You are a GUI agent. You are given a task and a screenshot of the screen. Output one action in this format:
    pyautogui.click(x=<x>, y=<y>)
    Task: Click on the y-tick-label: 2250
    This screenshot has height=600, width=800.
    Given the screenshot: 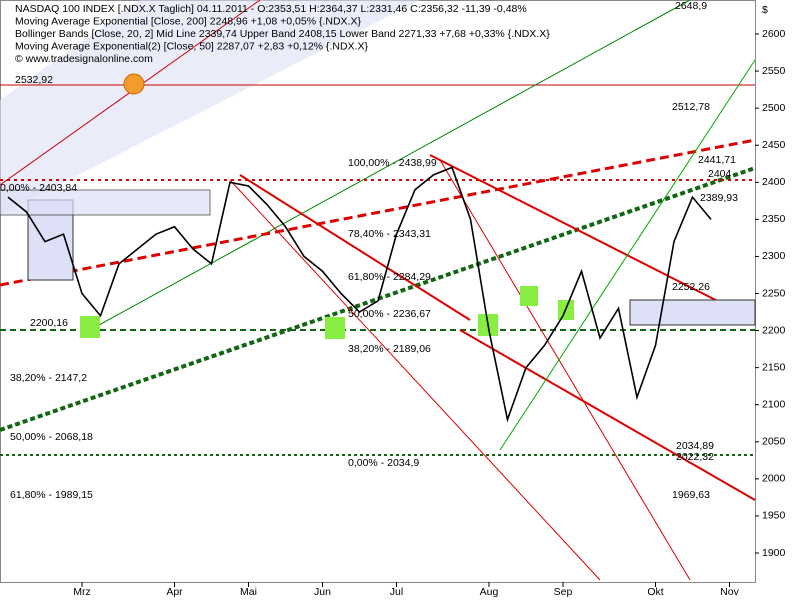 What is the action you would take?
    pyautogui.click(x=774, y=293)
    